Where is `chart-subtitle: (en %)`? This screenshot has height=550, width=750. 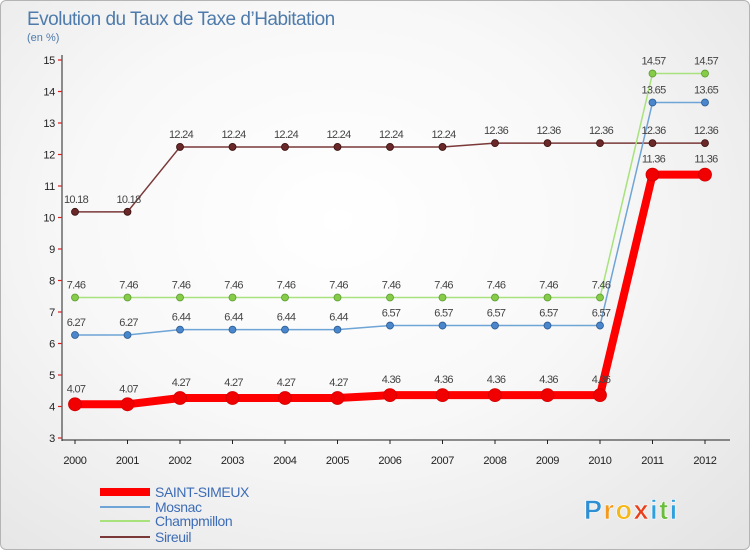
chart-subtitle: (en %) is located at coordinates (43, 38).